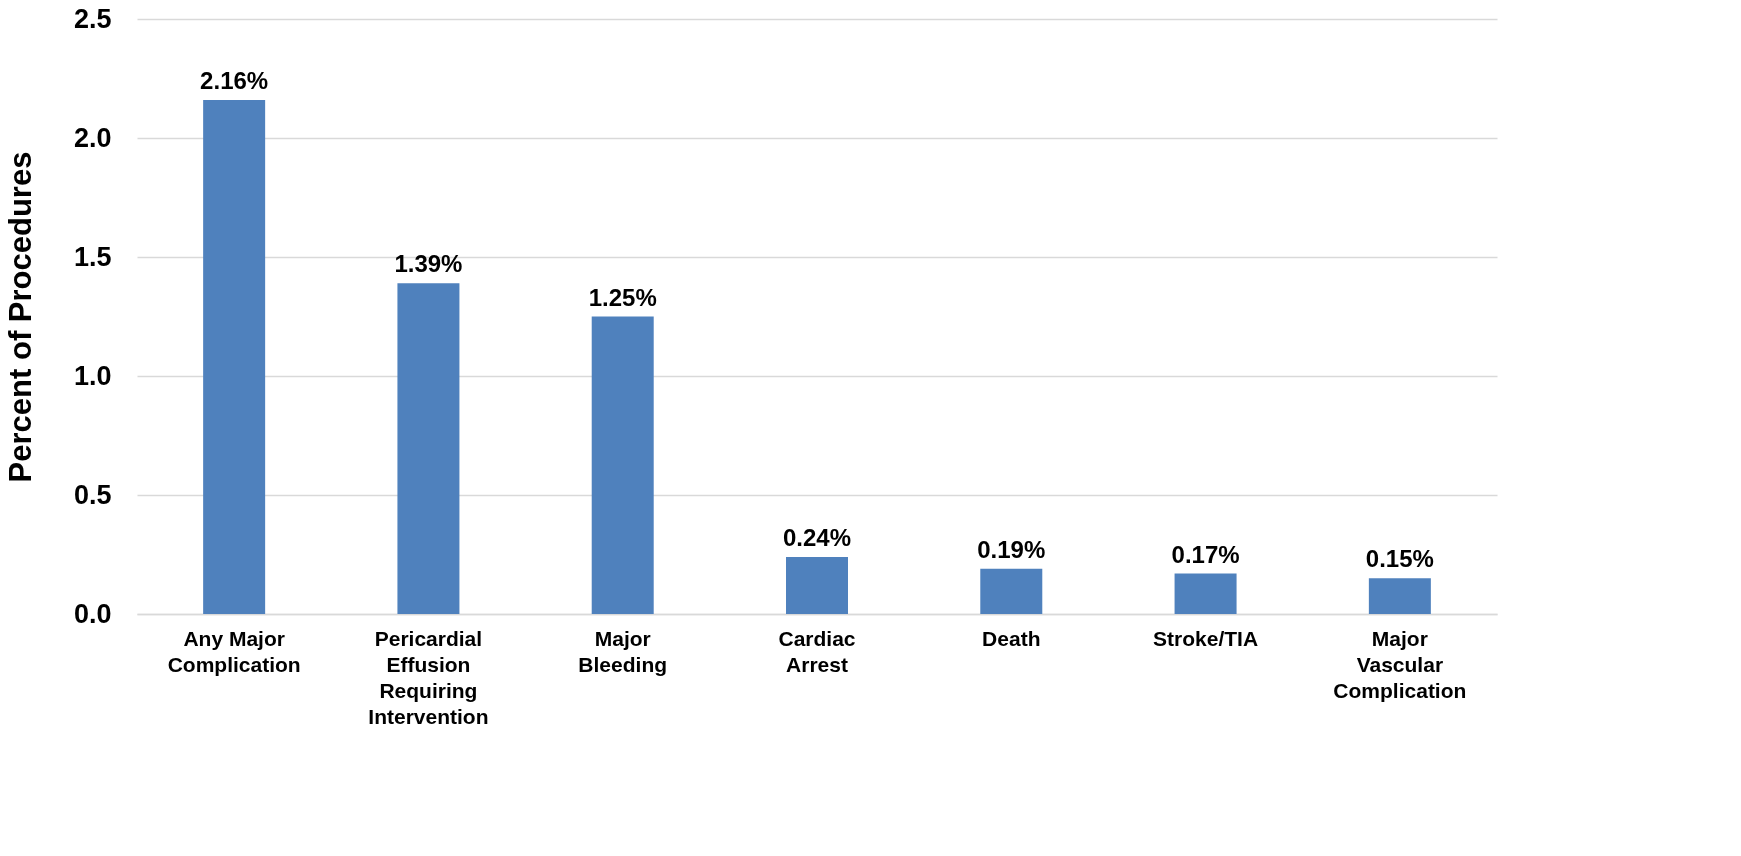 The width and height of the screenshot is (1741, 856). Describe the element at coordinates (92, 137) in the screenshot. I see `y-tick-label: 2.0` at that location.